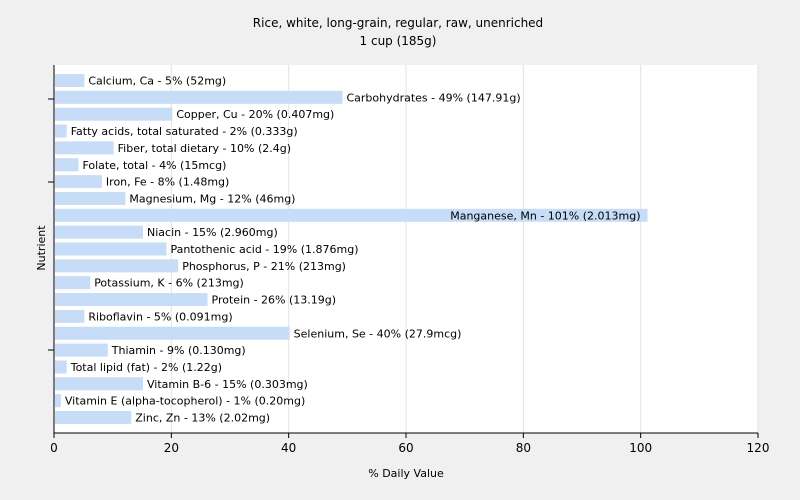 The image size is (800, 500). Describe the element at coordinates (288, 448) in the screenshot. I see `x-tick-label: 40` at that location.